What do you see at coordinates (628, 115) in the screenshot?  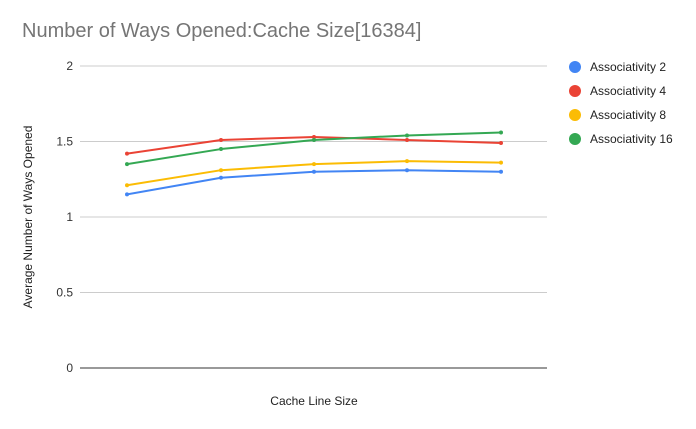 I see `legend-label: Associativity 8` at bounding box center [628, 115].